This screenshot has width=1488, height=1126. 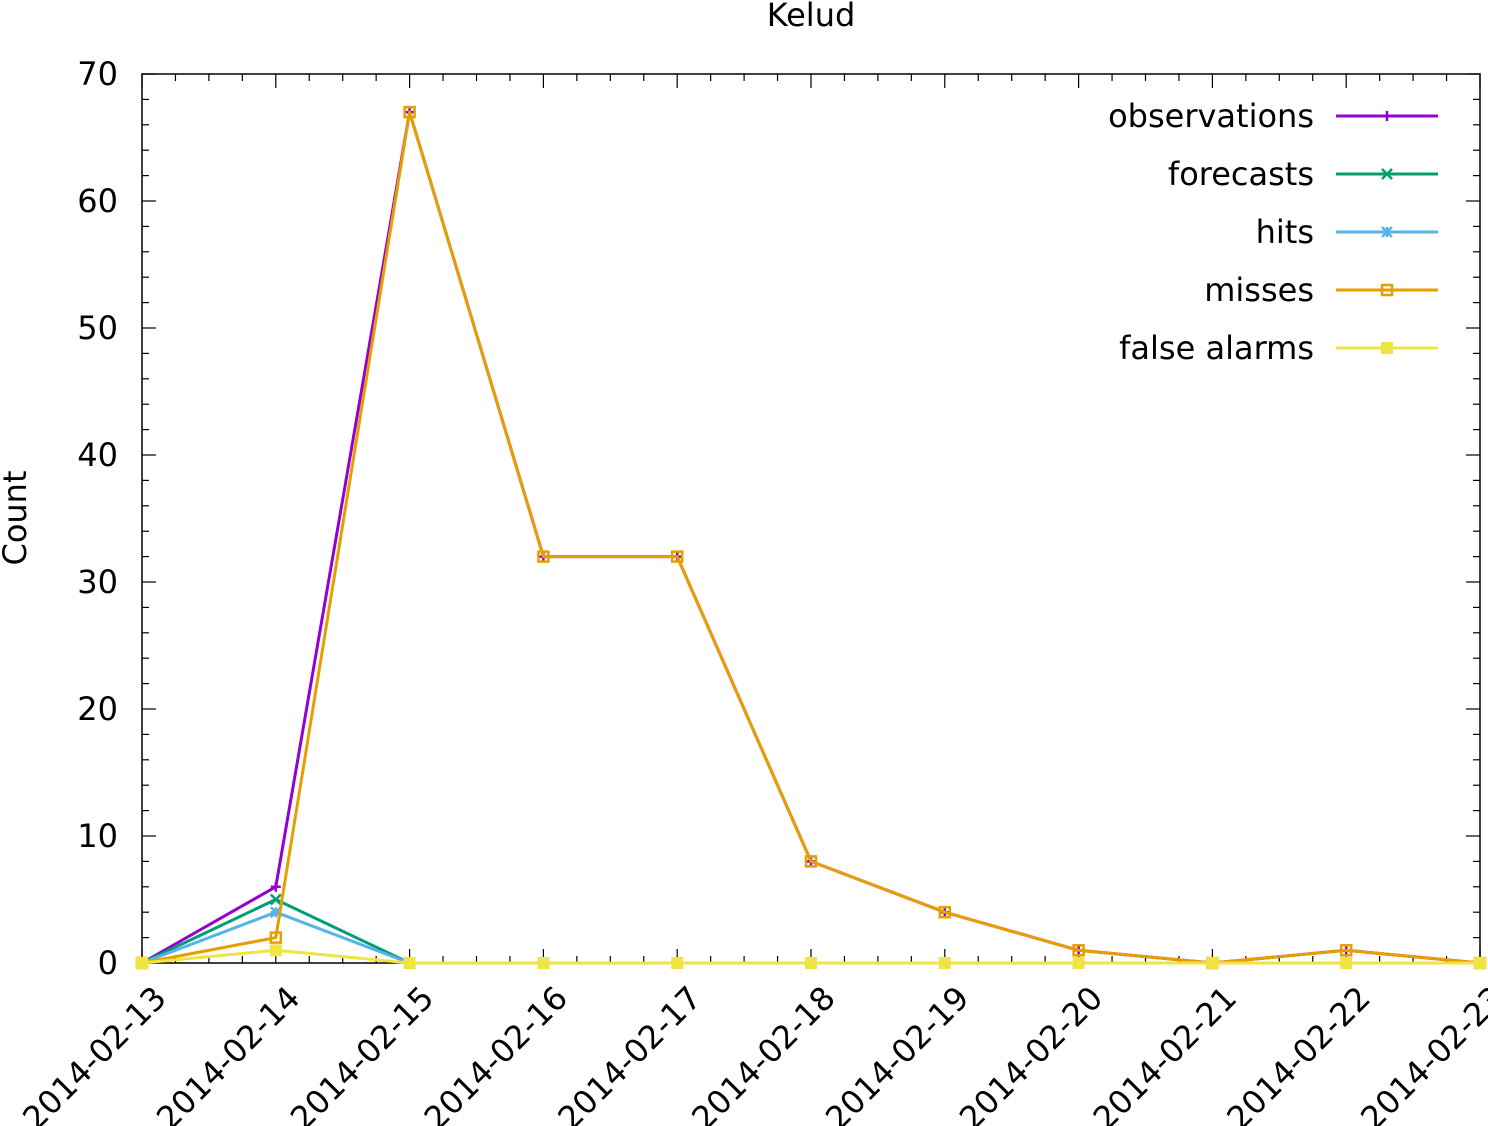 I want to click on x-tick-label: 2014-02-21, so click(x=1165, y=1052).